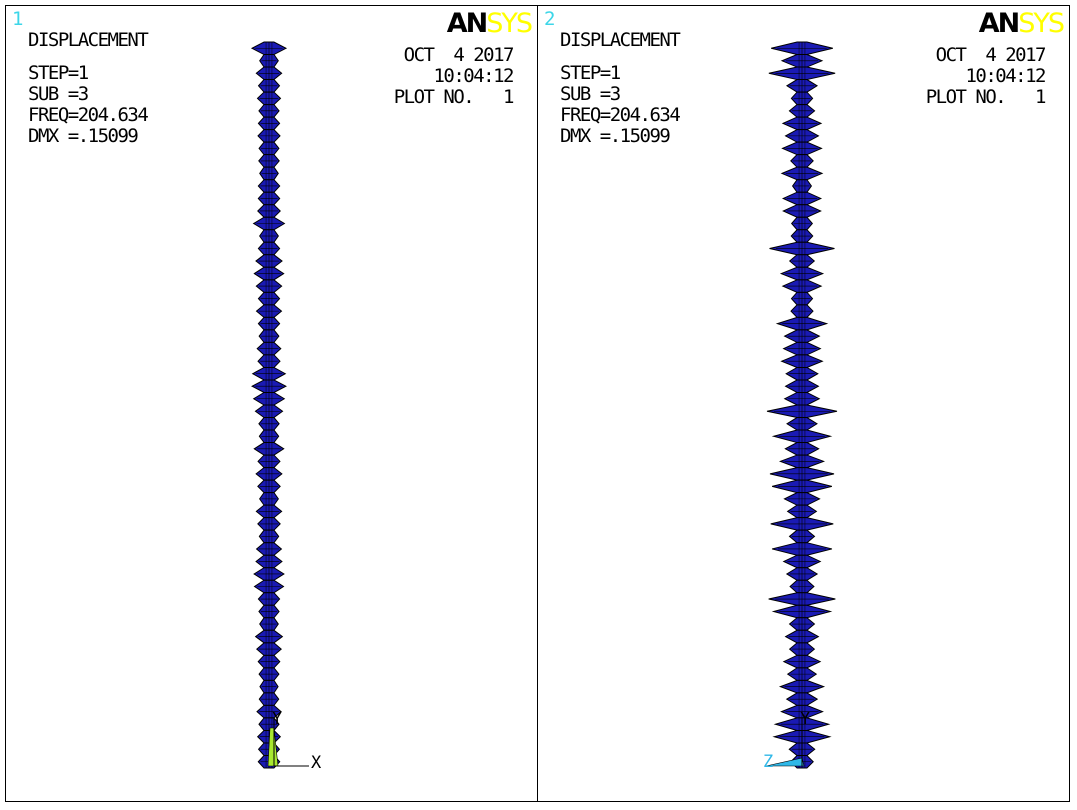  Describe the element at coordinates (786, 740) in the screenshot. I see `coordinate-triad-icon: YZ` at that location.